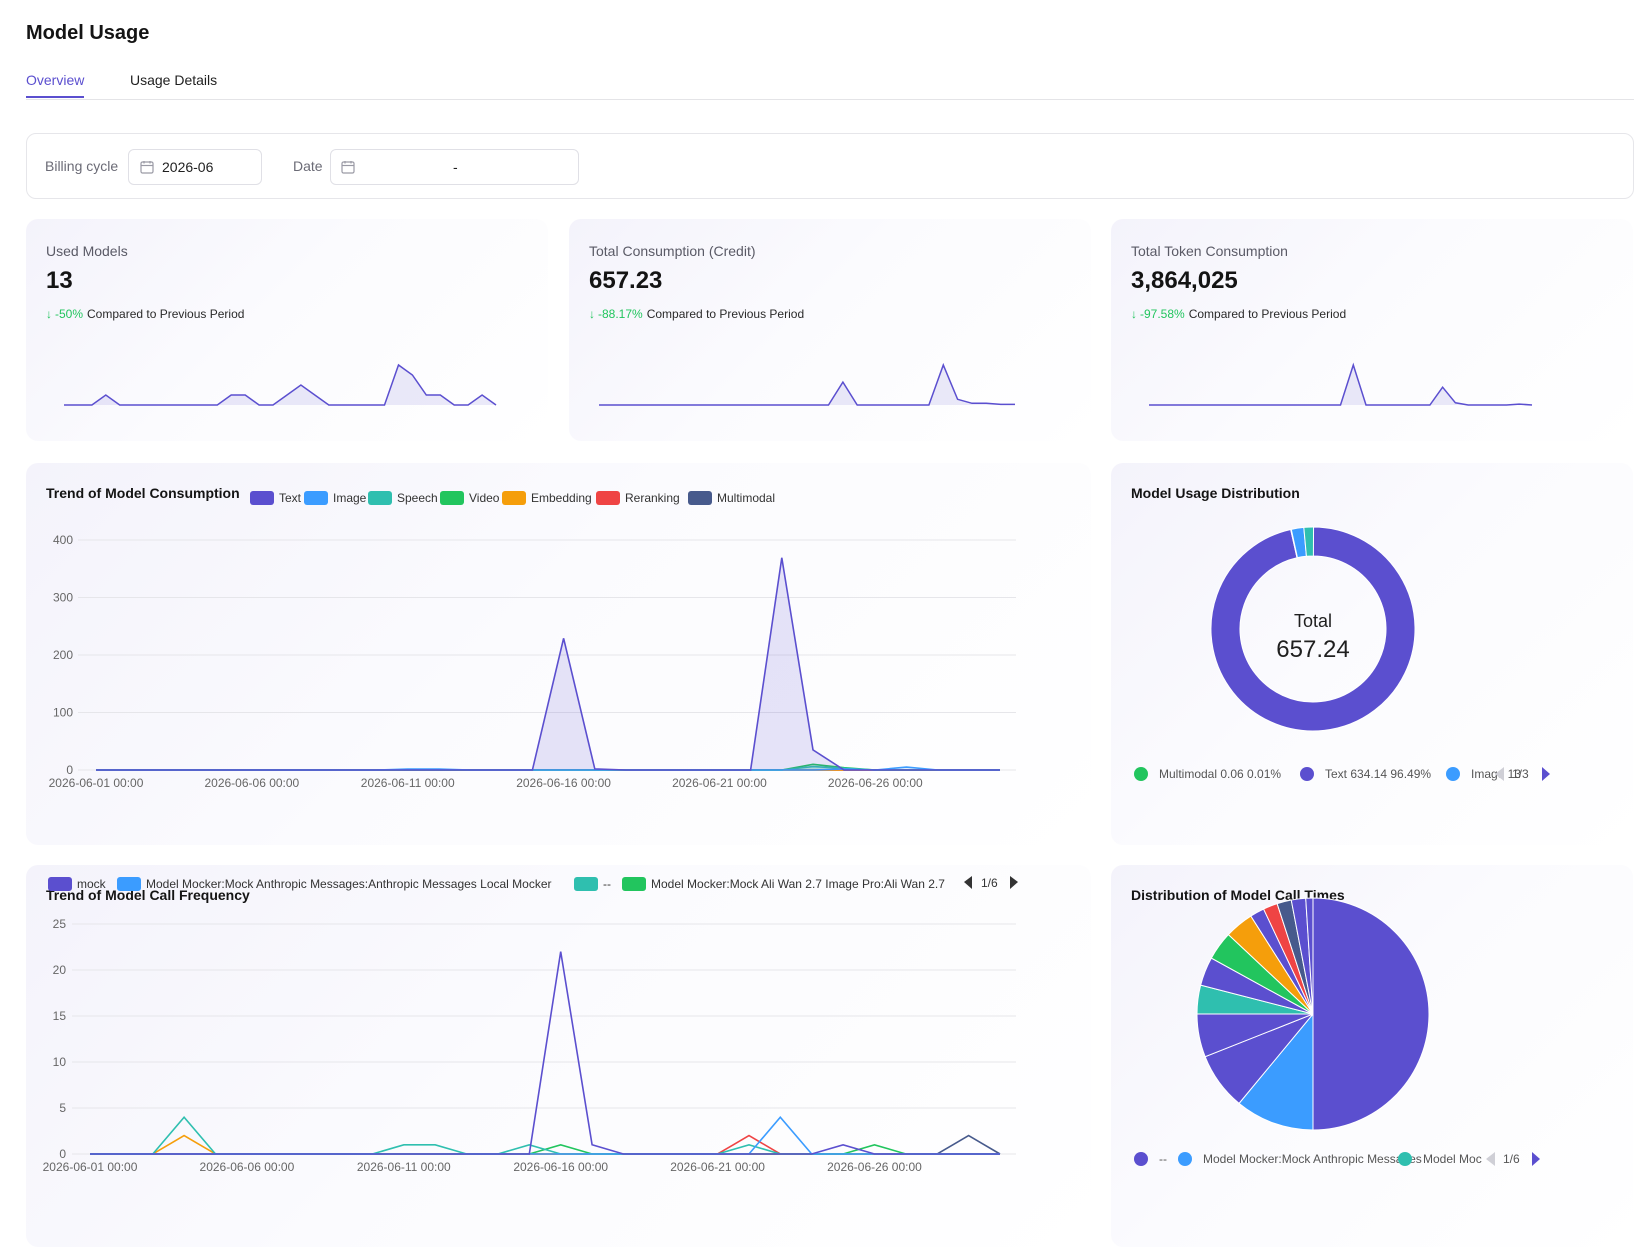 This screenshot has width=1639, height=1254. Describe the element at coordinates (308, 166) in the screenshot. I see `date-label: Date` at that location.